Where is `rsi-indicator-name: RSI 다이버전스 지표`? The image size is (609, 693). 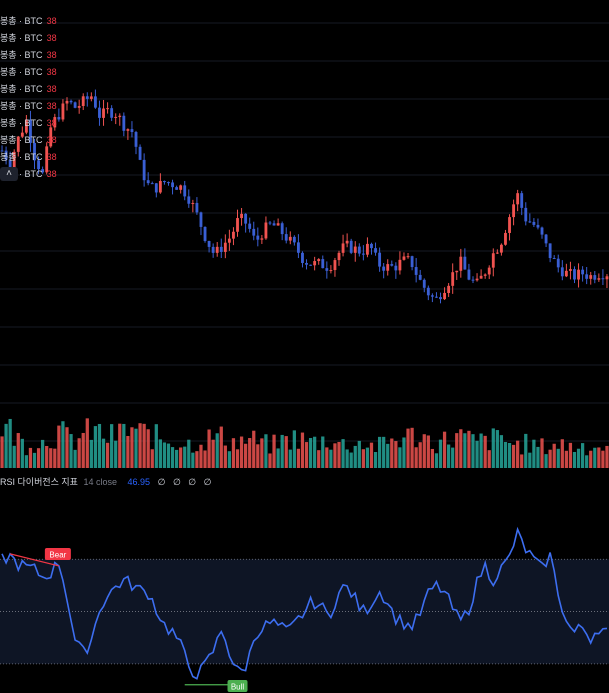 rsi-indicator-name: RSI 다이버전스 지표 is located at coordinates (39, 482).